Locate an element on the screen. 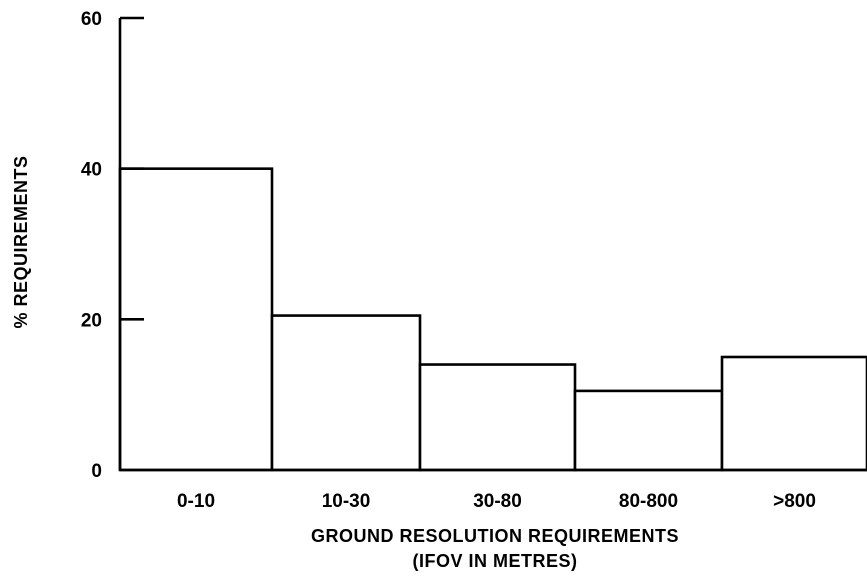 The width and height of the screenshot is (867, 580). x-category-label-10-30: 10-30 is located at coordinates (346, 501).